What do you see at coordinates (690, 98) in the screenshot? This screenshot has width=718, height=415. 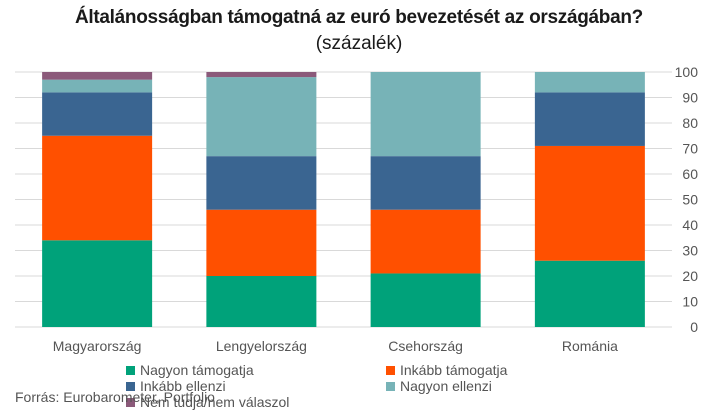 I see `y-tick-label: 90` at bounding box center [690, 98].